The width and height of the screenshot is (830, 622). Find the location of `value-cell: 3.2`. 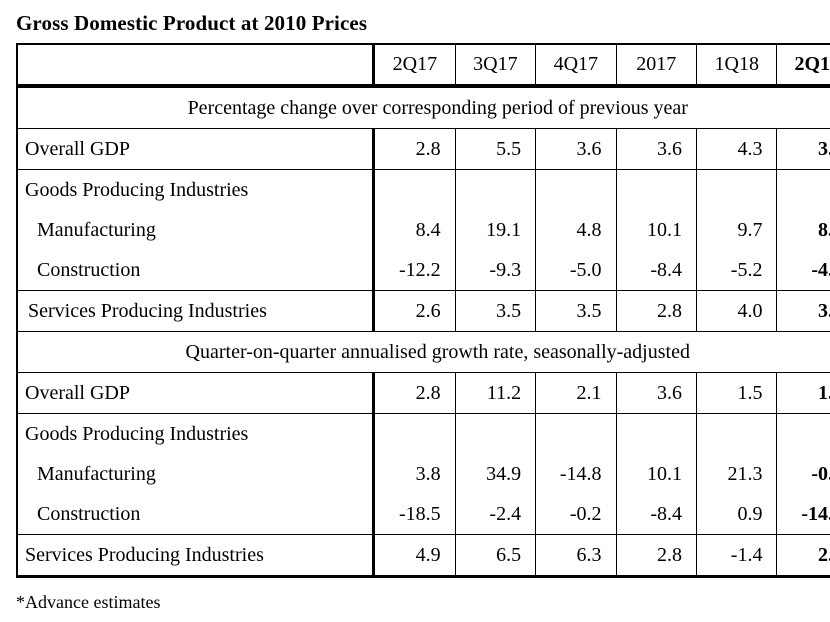

value-cell: 3.2 is located at coordinates (803, 311).